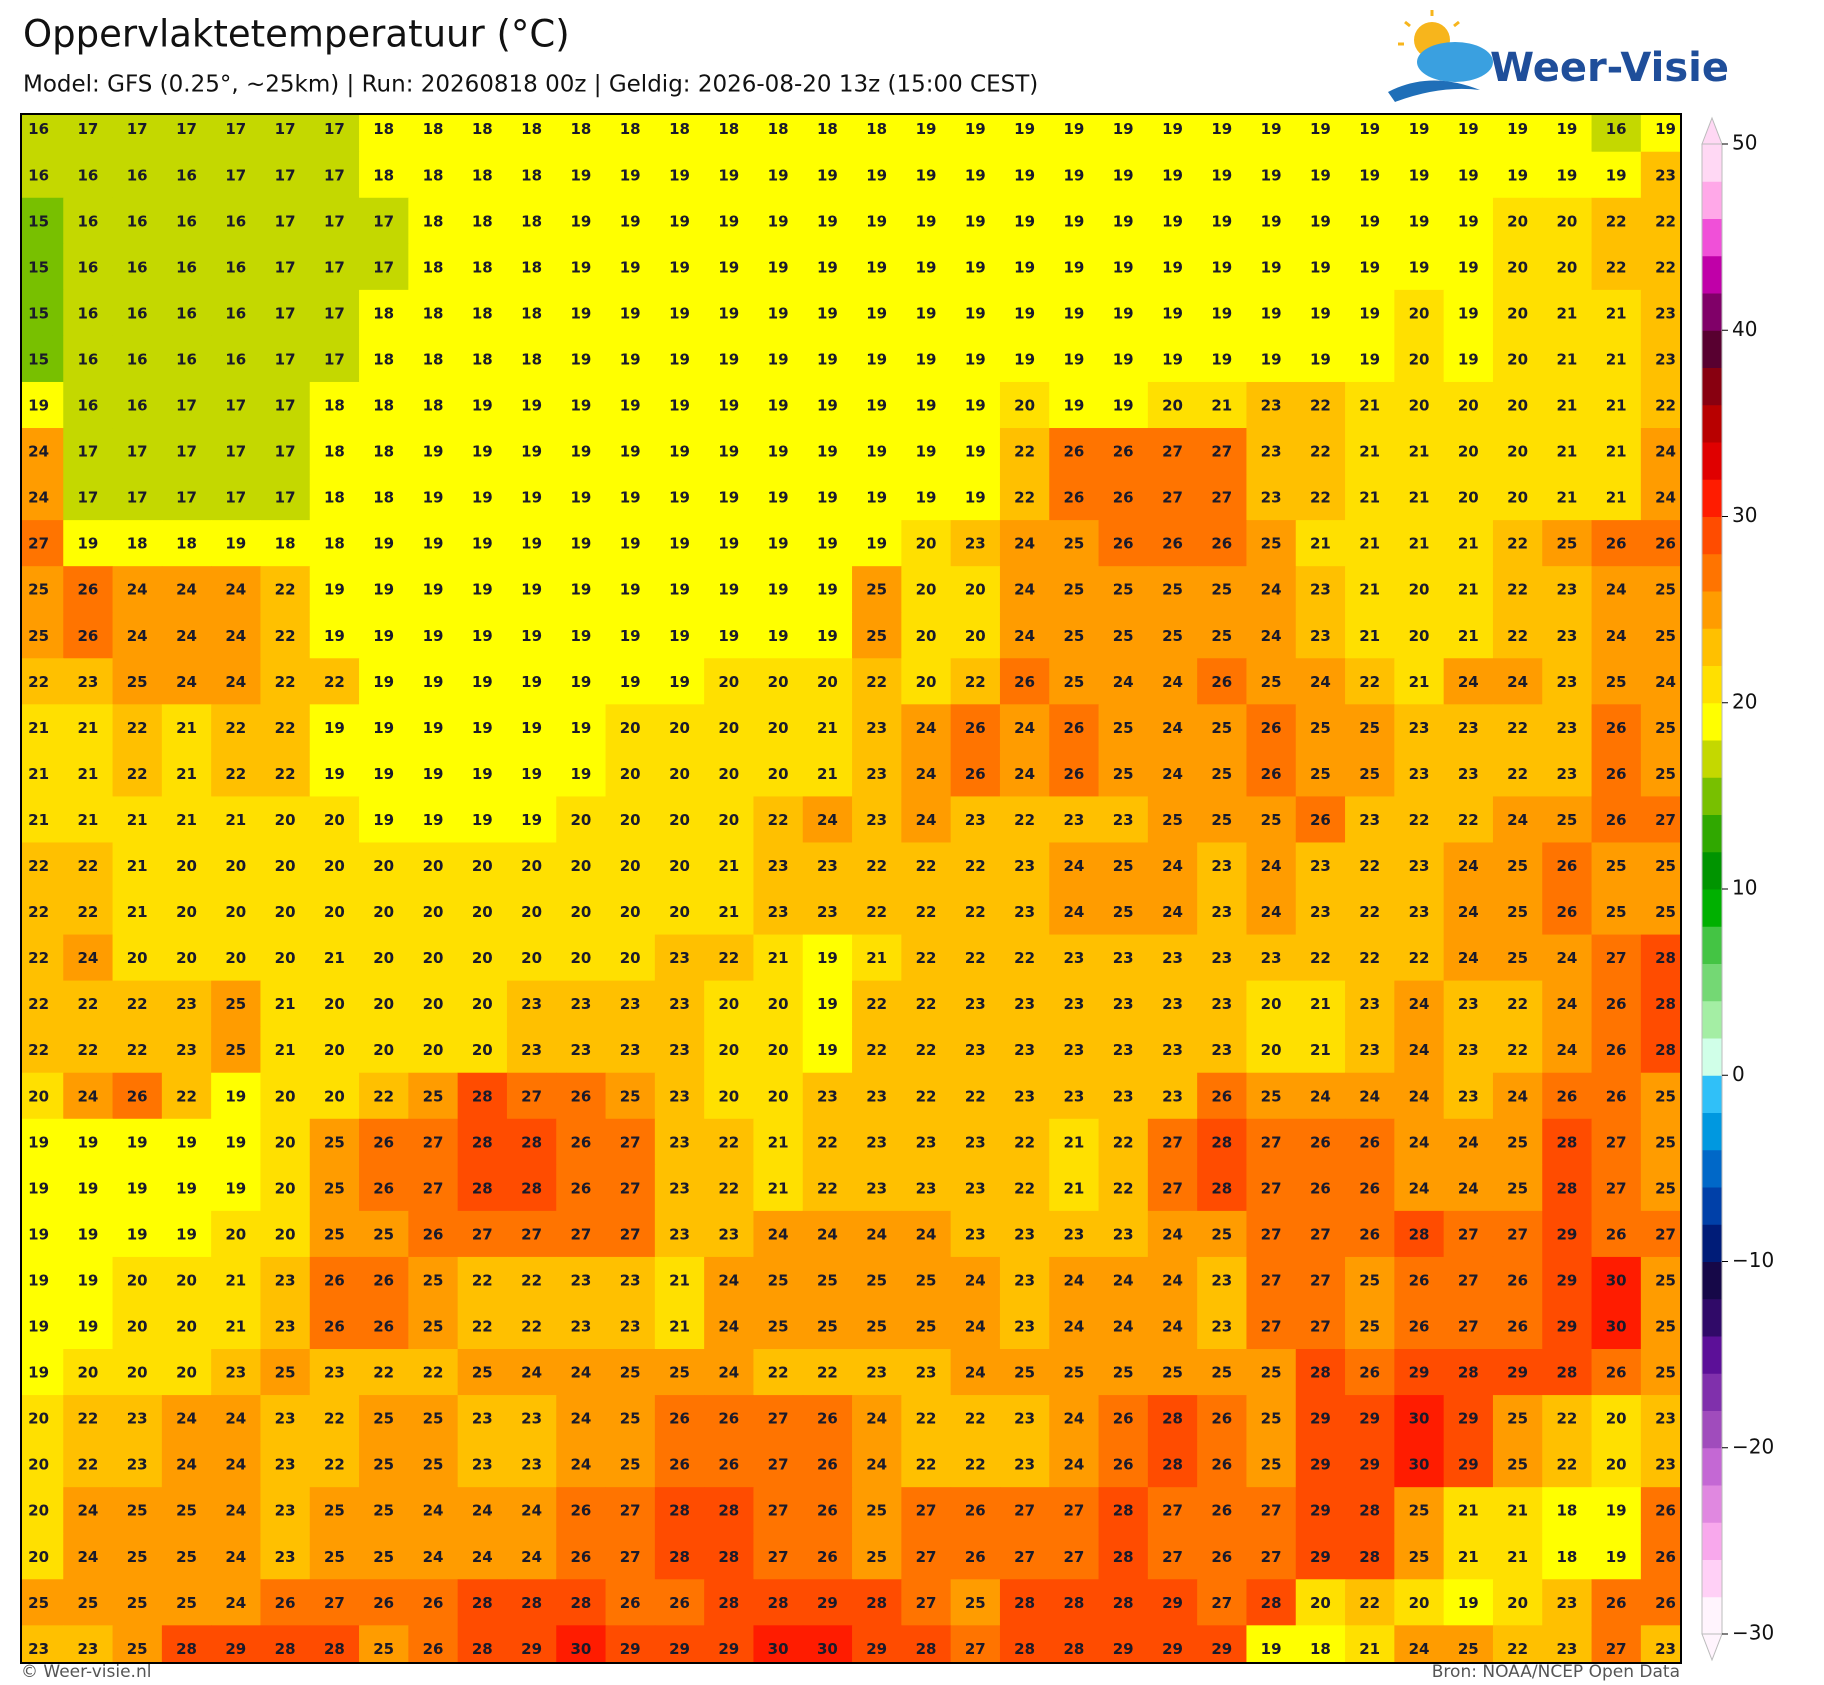 This screenshot has height=1685, width=1824. Describe the element at coordinates (1753, 1446) in the screenshot. I see `colorbar-tick-label: −20` at that location.